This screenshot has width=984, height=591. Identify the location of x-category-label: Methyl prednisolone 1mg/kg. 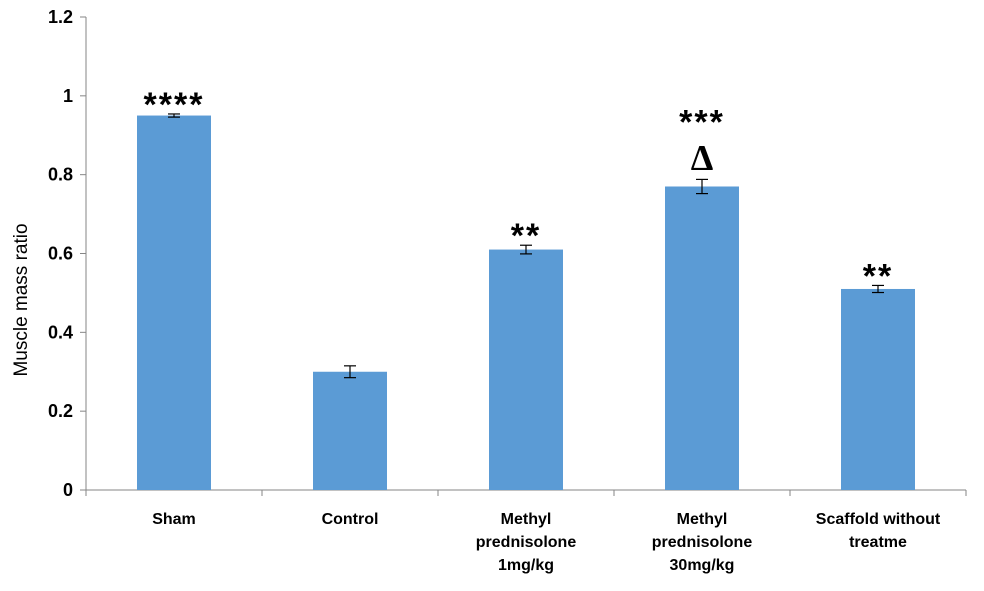
(526, 542).